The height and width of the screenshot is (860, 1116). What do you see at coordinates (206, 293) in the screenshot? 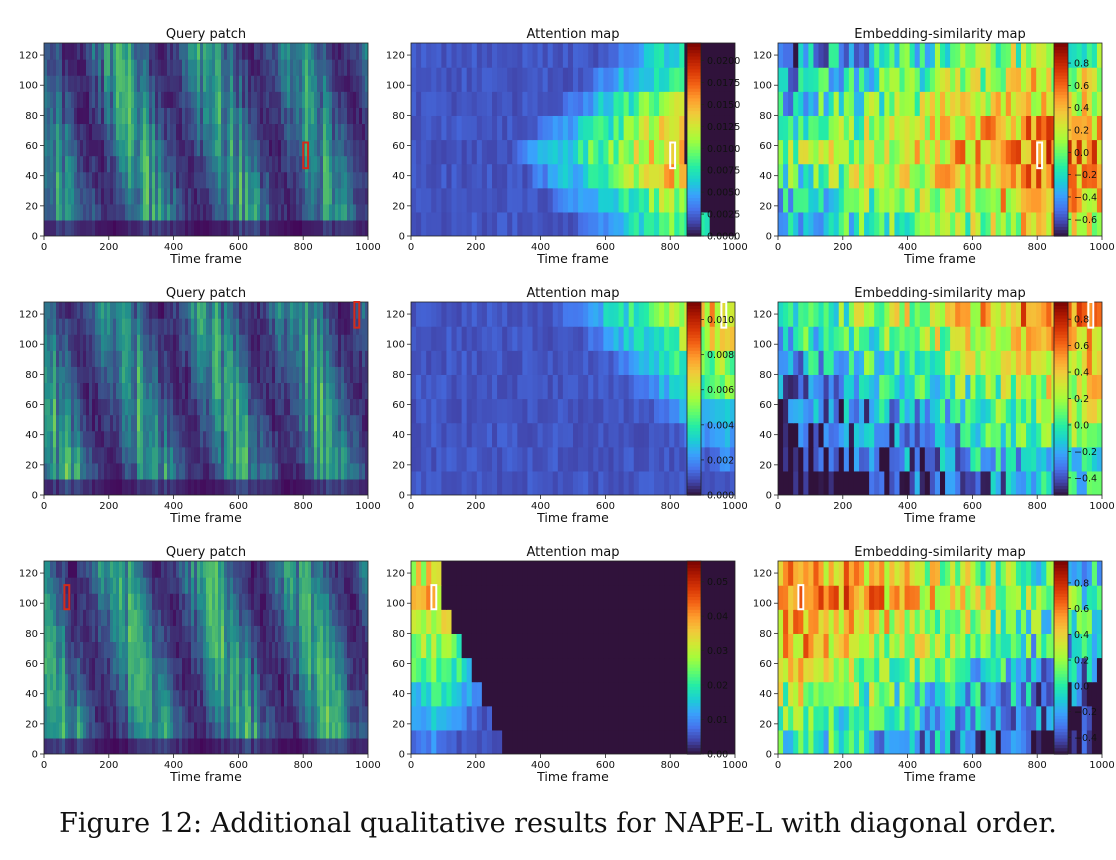
I see `panel-title: Query patch` at bounding box center [206, 293].